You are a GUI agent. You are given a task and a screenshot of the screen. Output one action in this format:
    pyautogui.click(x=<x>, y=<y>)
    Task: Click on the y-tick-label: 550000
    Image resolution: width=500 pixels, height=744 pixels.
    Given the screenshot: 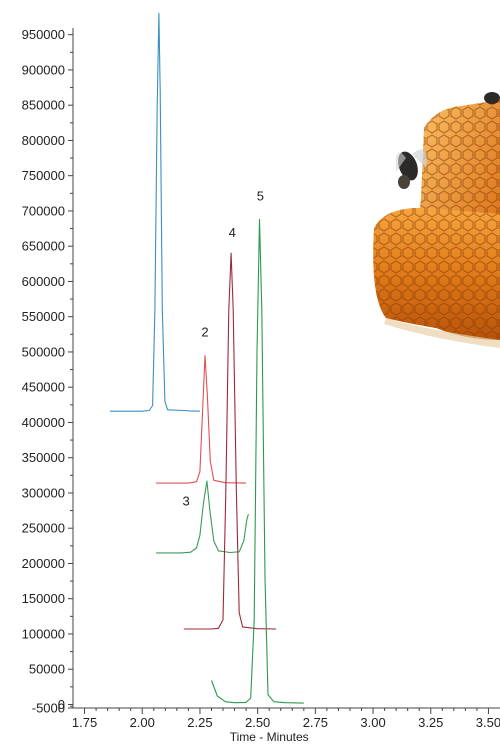 What is the action you would take?
    pyautogui.click(x=43, y=316)
    